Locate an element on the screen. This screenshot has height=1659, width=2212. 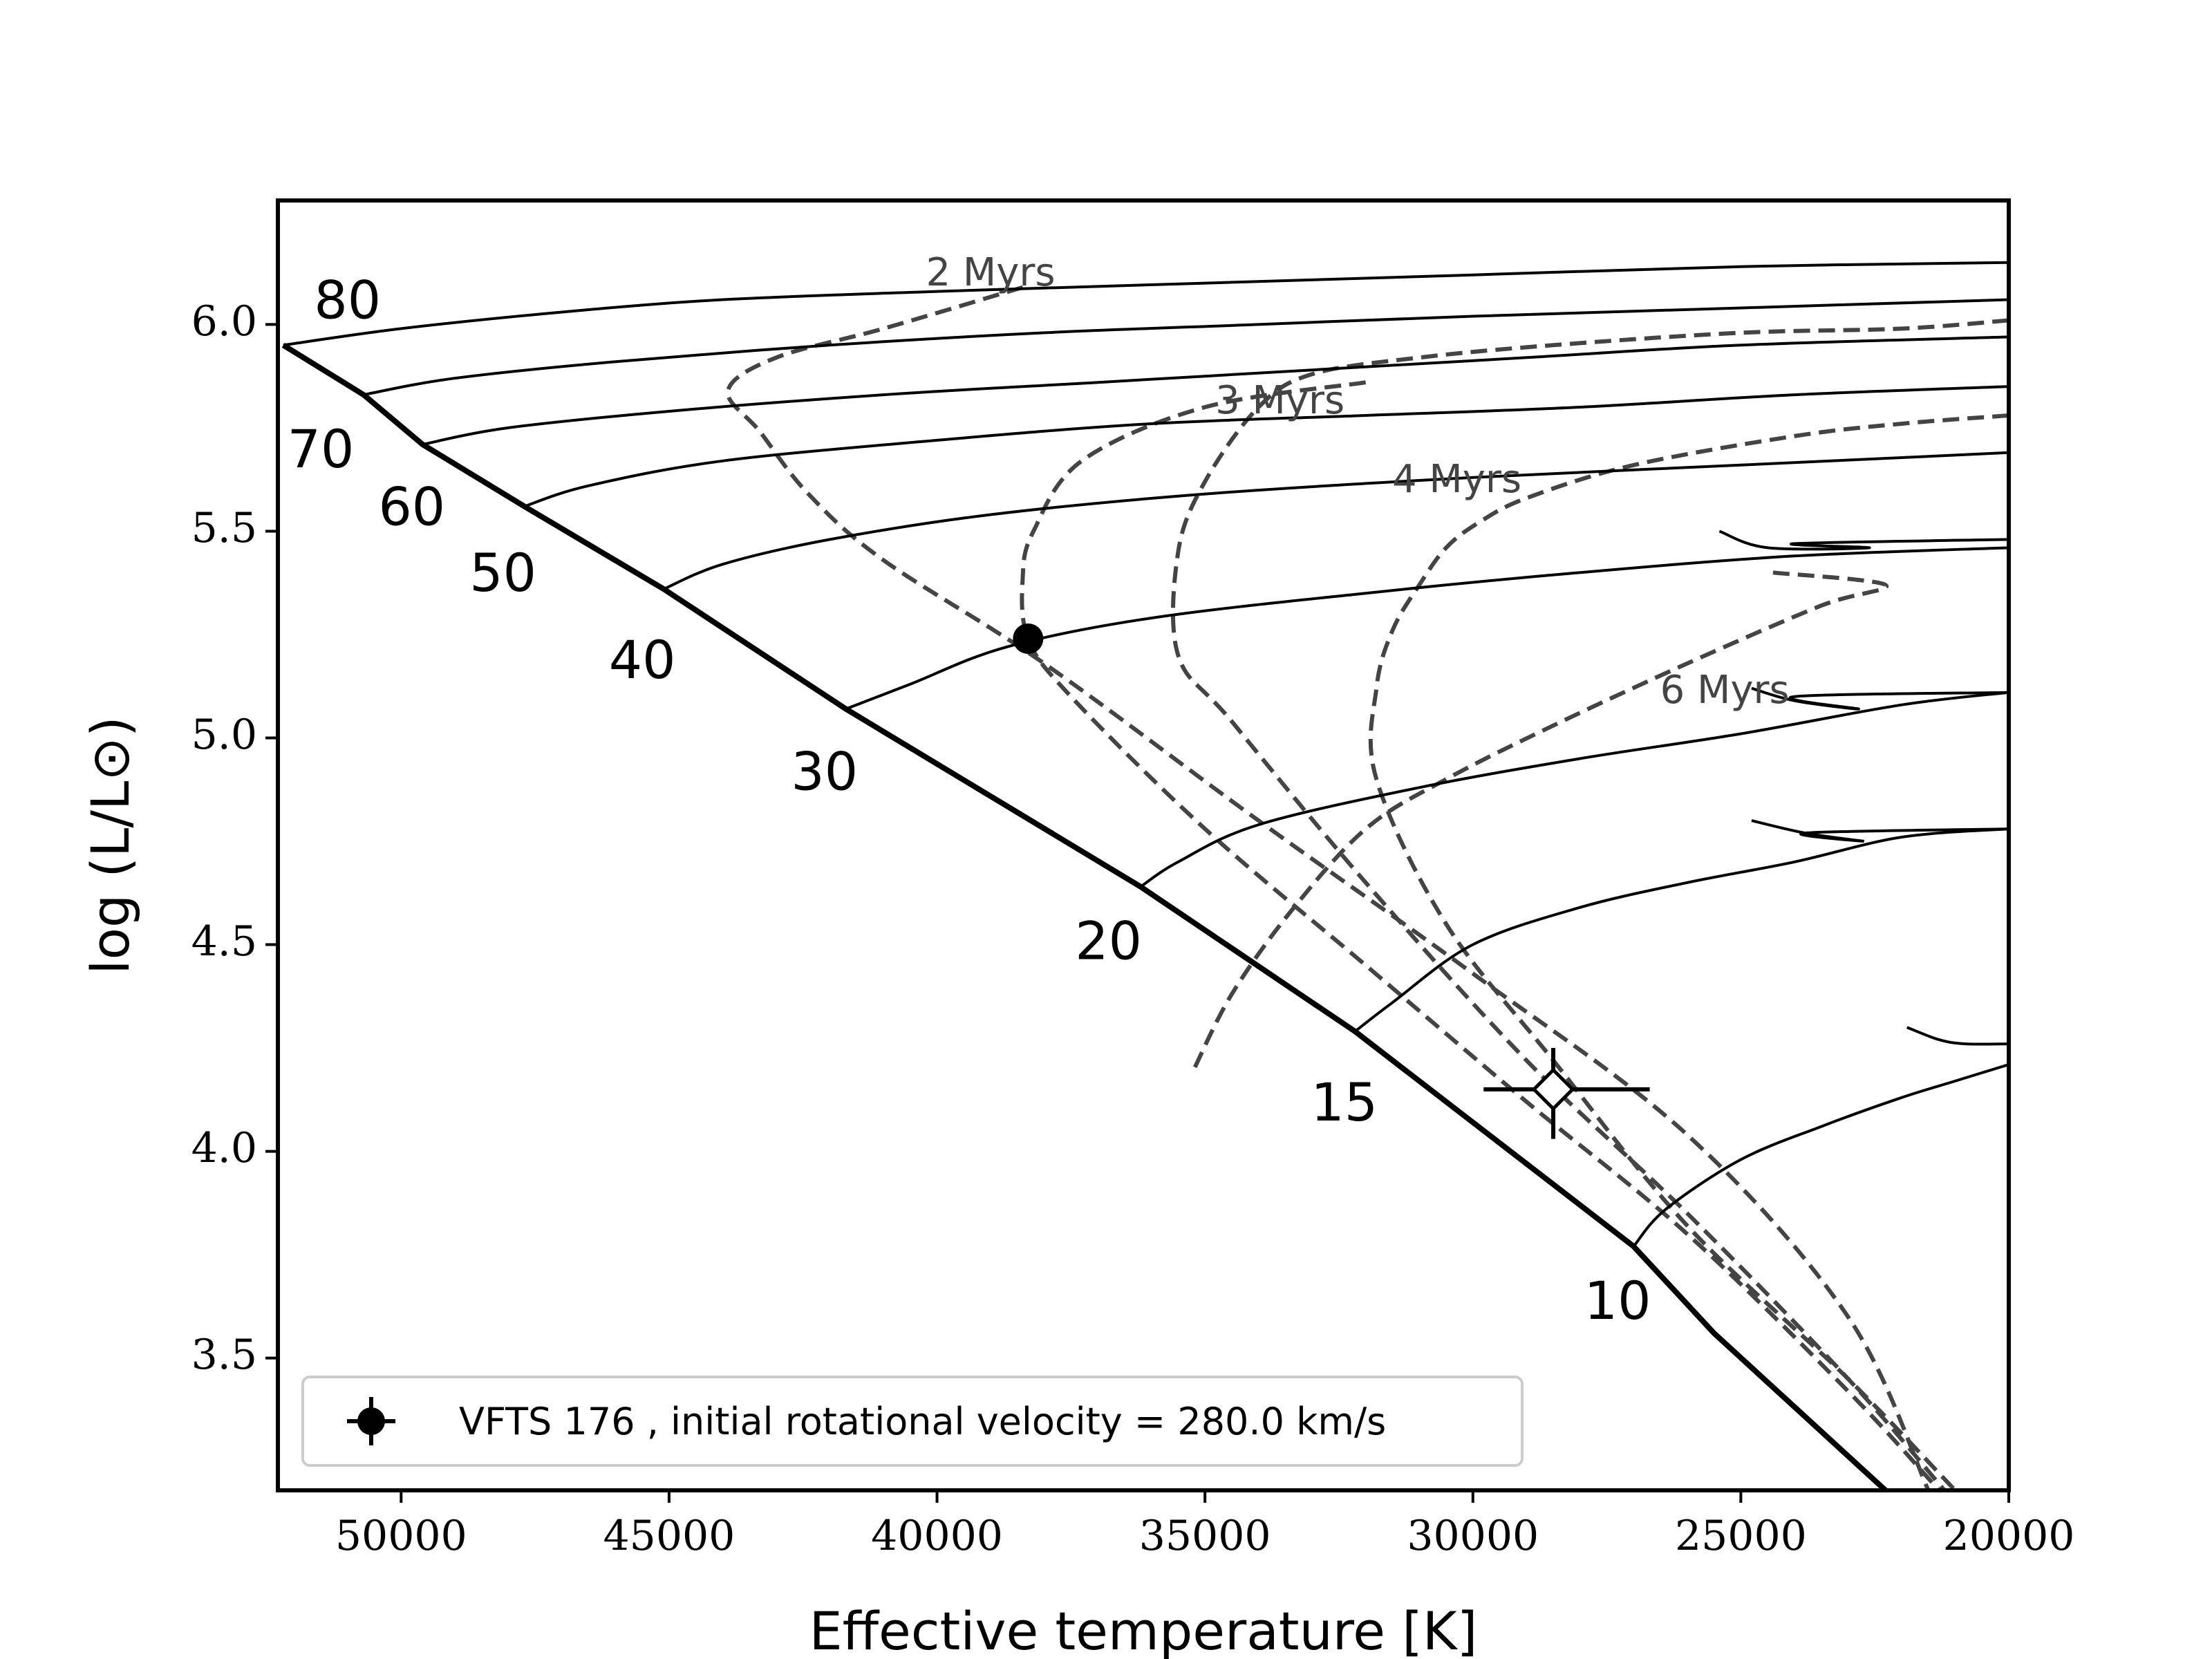
x-tick-label: 30000 is located at coordinates (1473, 1536).